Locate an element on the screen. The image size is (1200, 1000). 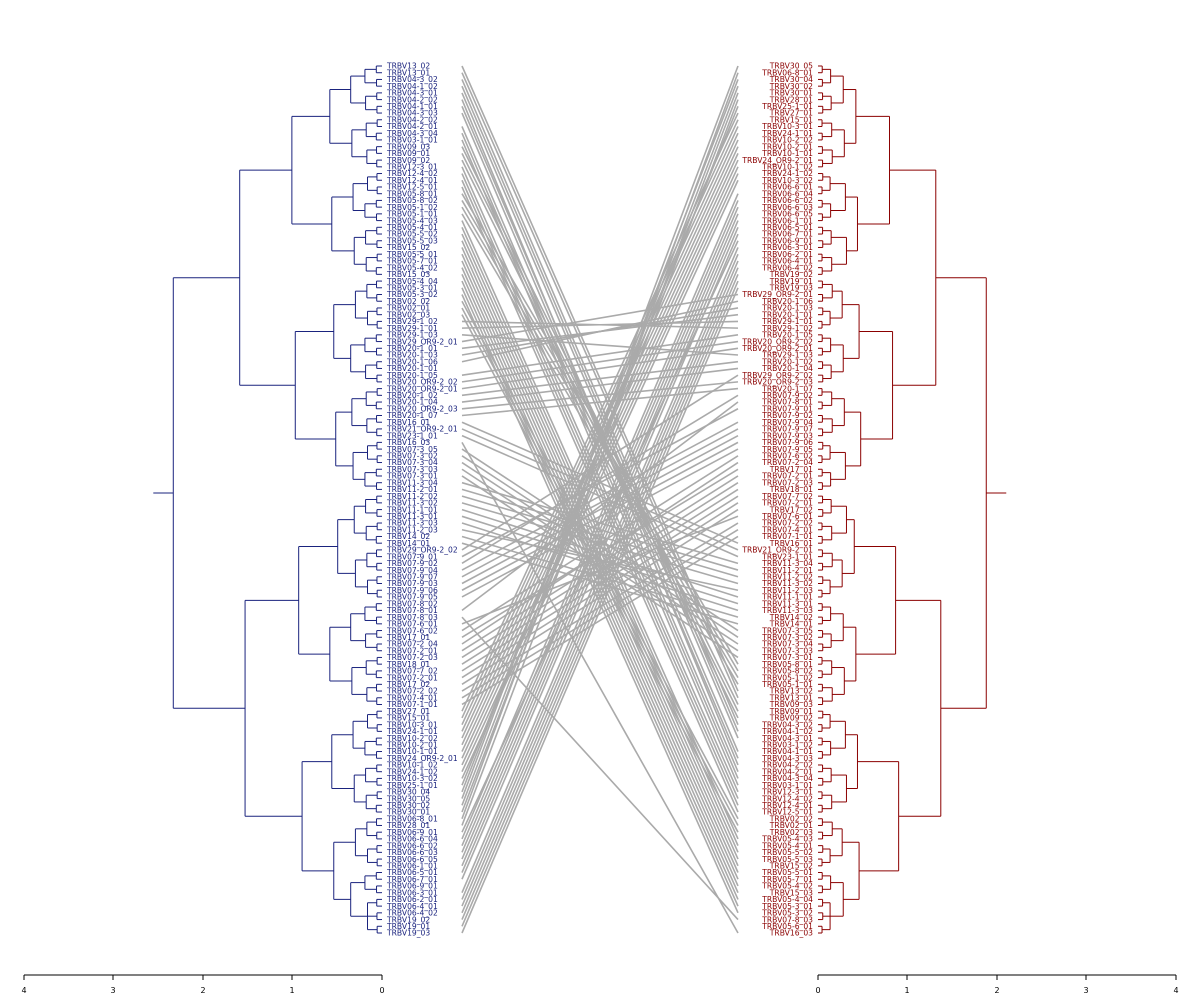
right-leaf-label: TRBV15_03 is located at coordinates (791, 892).